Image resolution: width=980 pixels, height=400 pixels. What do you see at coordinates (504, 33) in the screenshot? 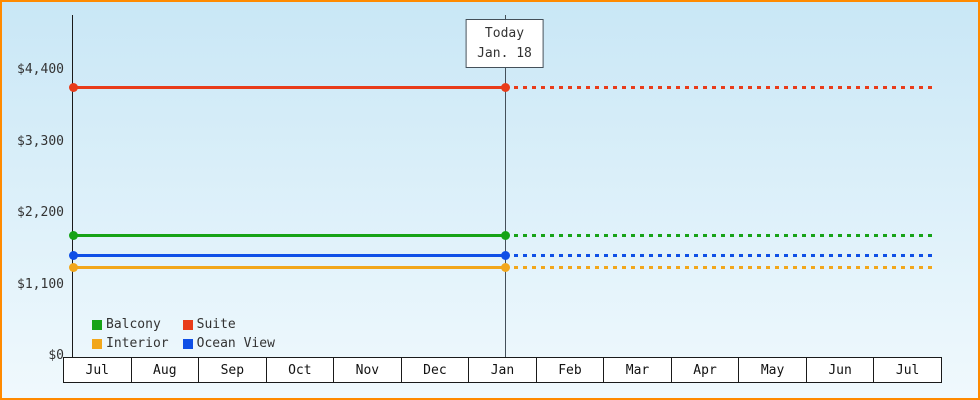
I see `today-label-title: Today` at bounding box center [504, 33].